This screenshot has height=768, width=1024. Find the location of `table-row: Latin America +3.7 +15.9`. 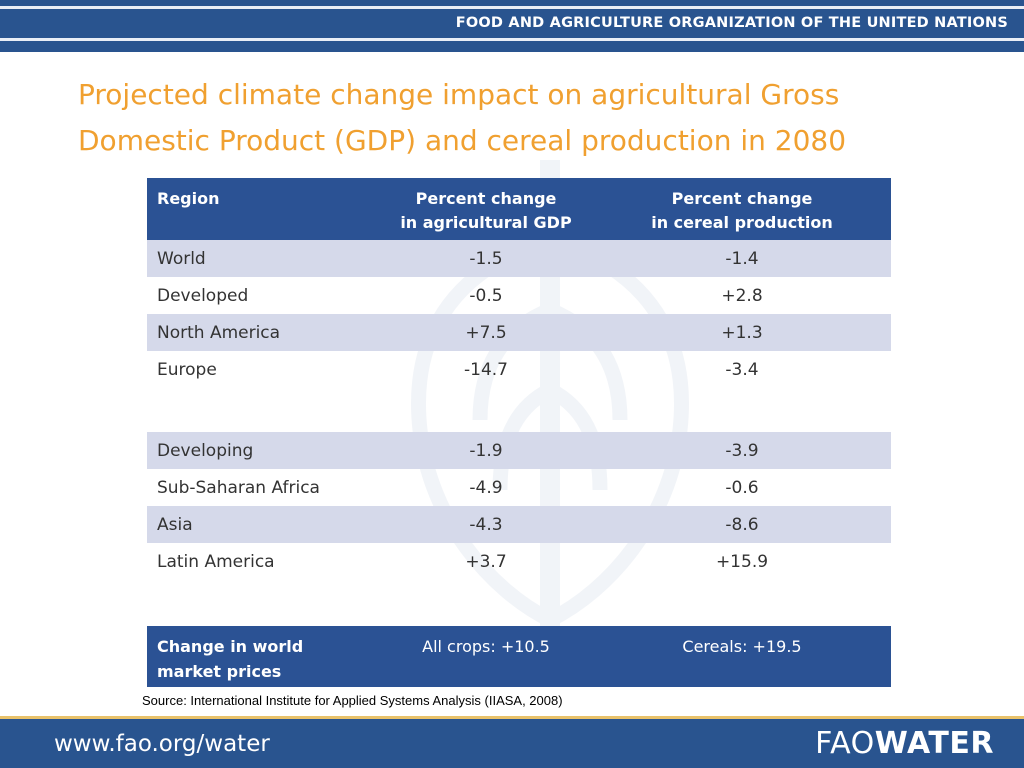

table-row: Latin America +3.7 +15.9 is located at coordinates (519, 561).